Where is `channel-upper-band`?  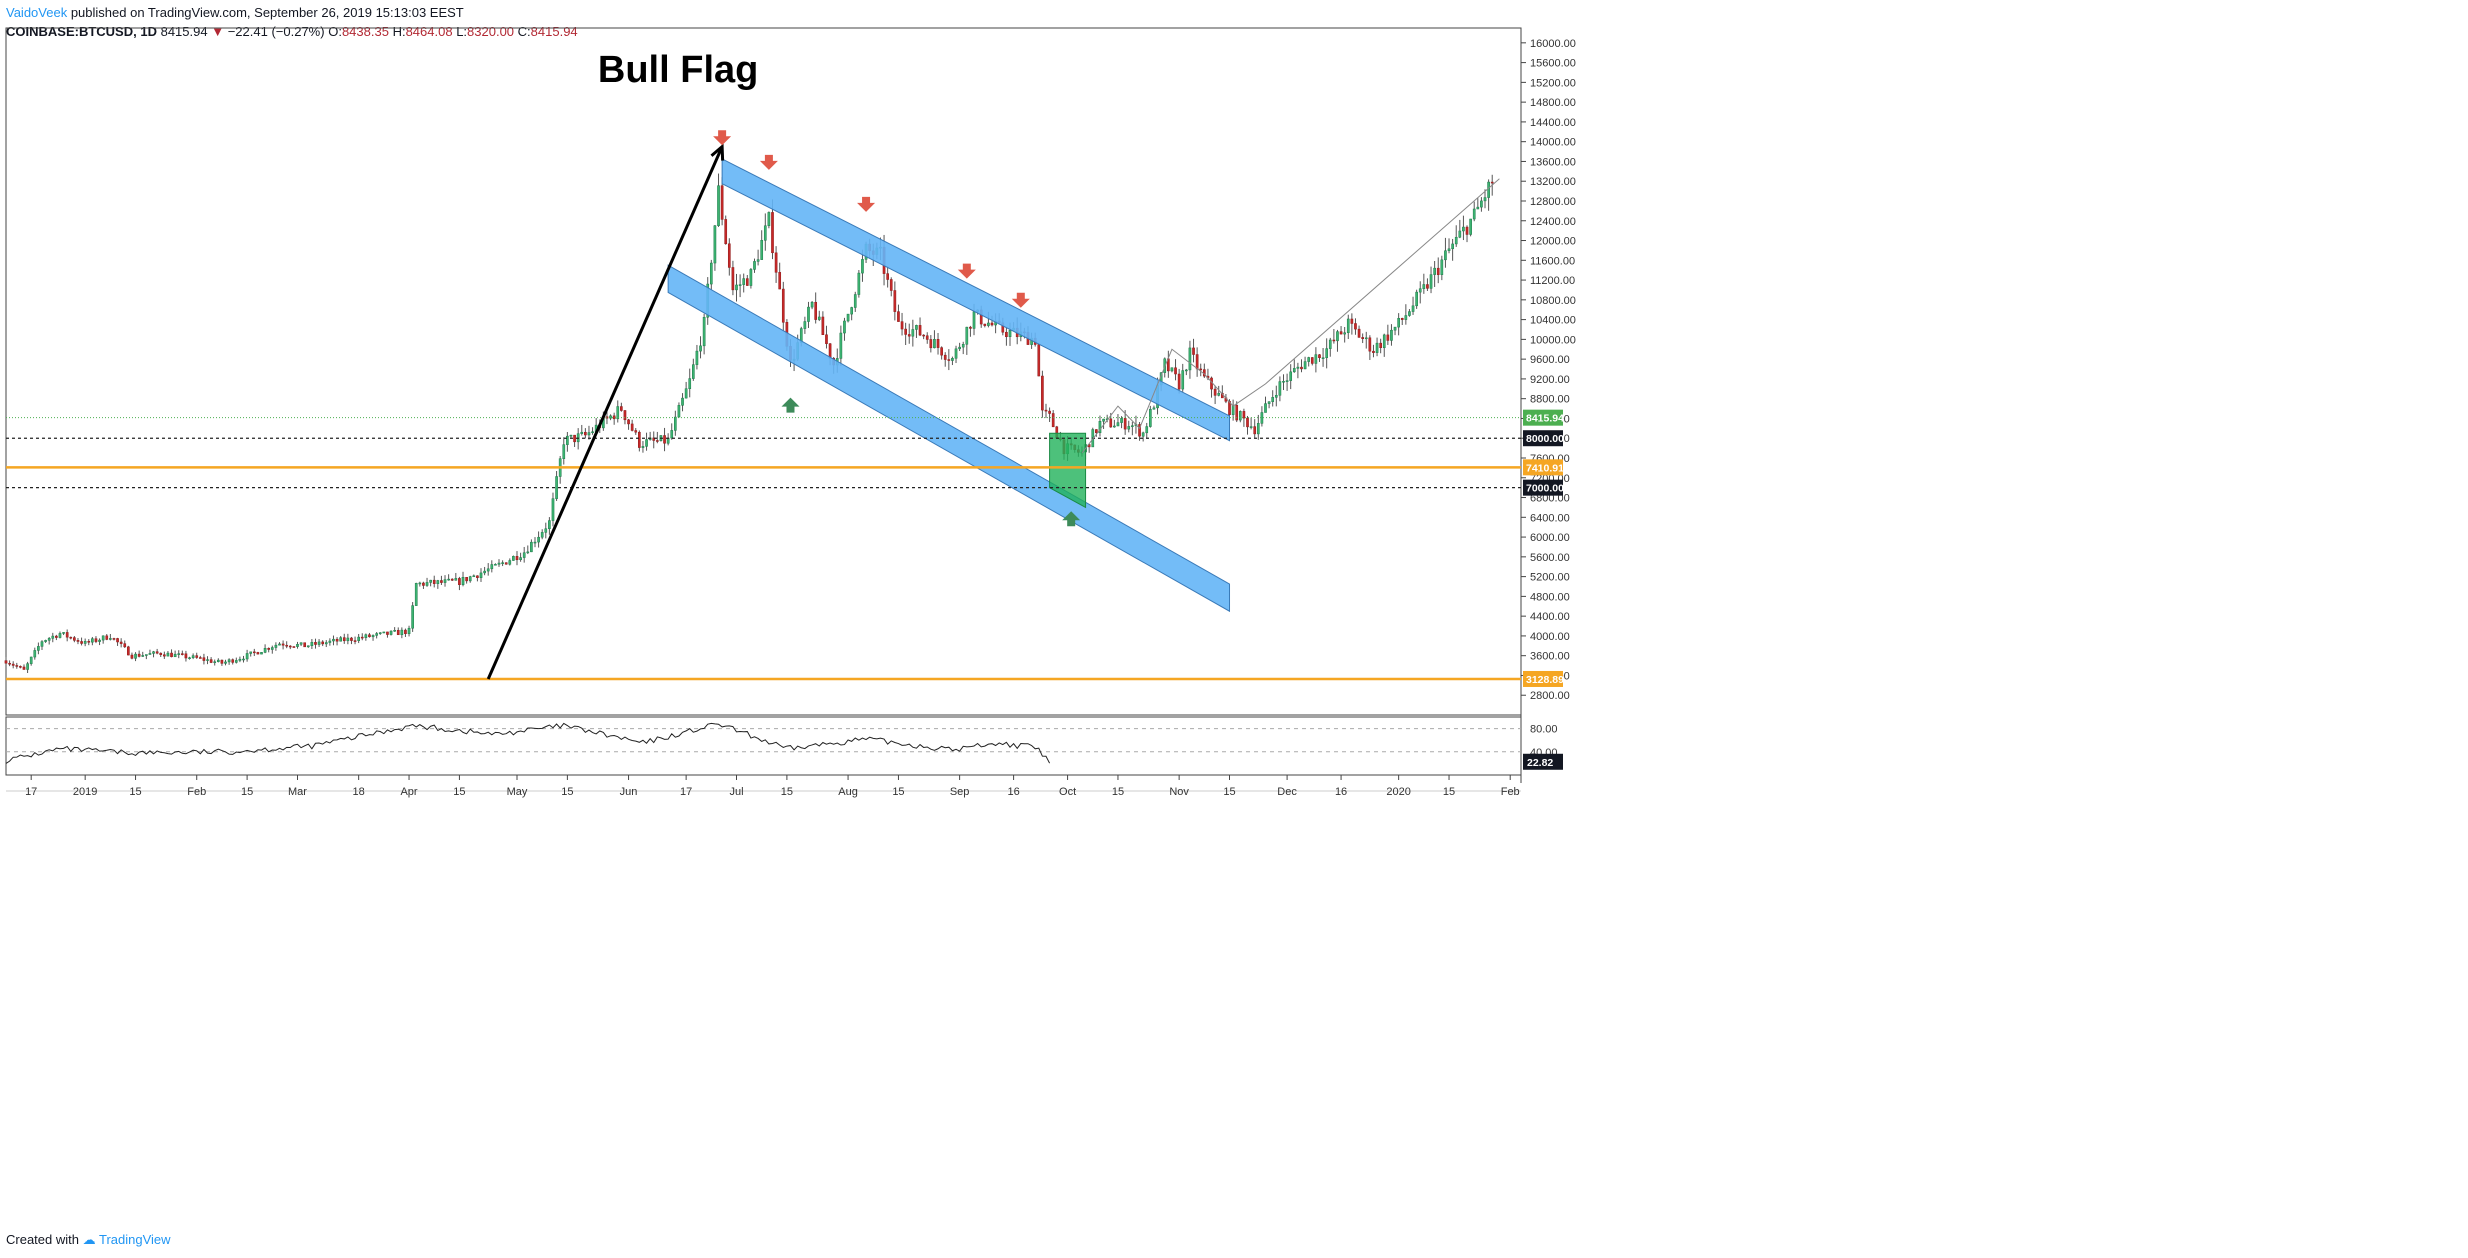 channel-upper-band is located at coordinates (976, 300).